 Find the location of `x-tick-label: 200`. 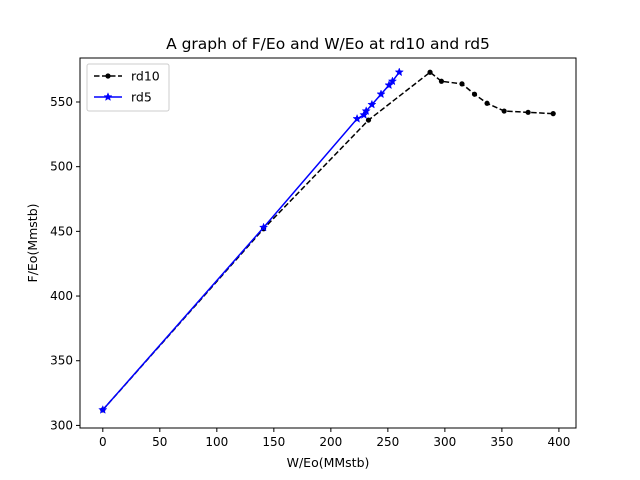

x-tick-label: 200 is located at coordinates (330, 442).